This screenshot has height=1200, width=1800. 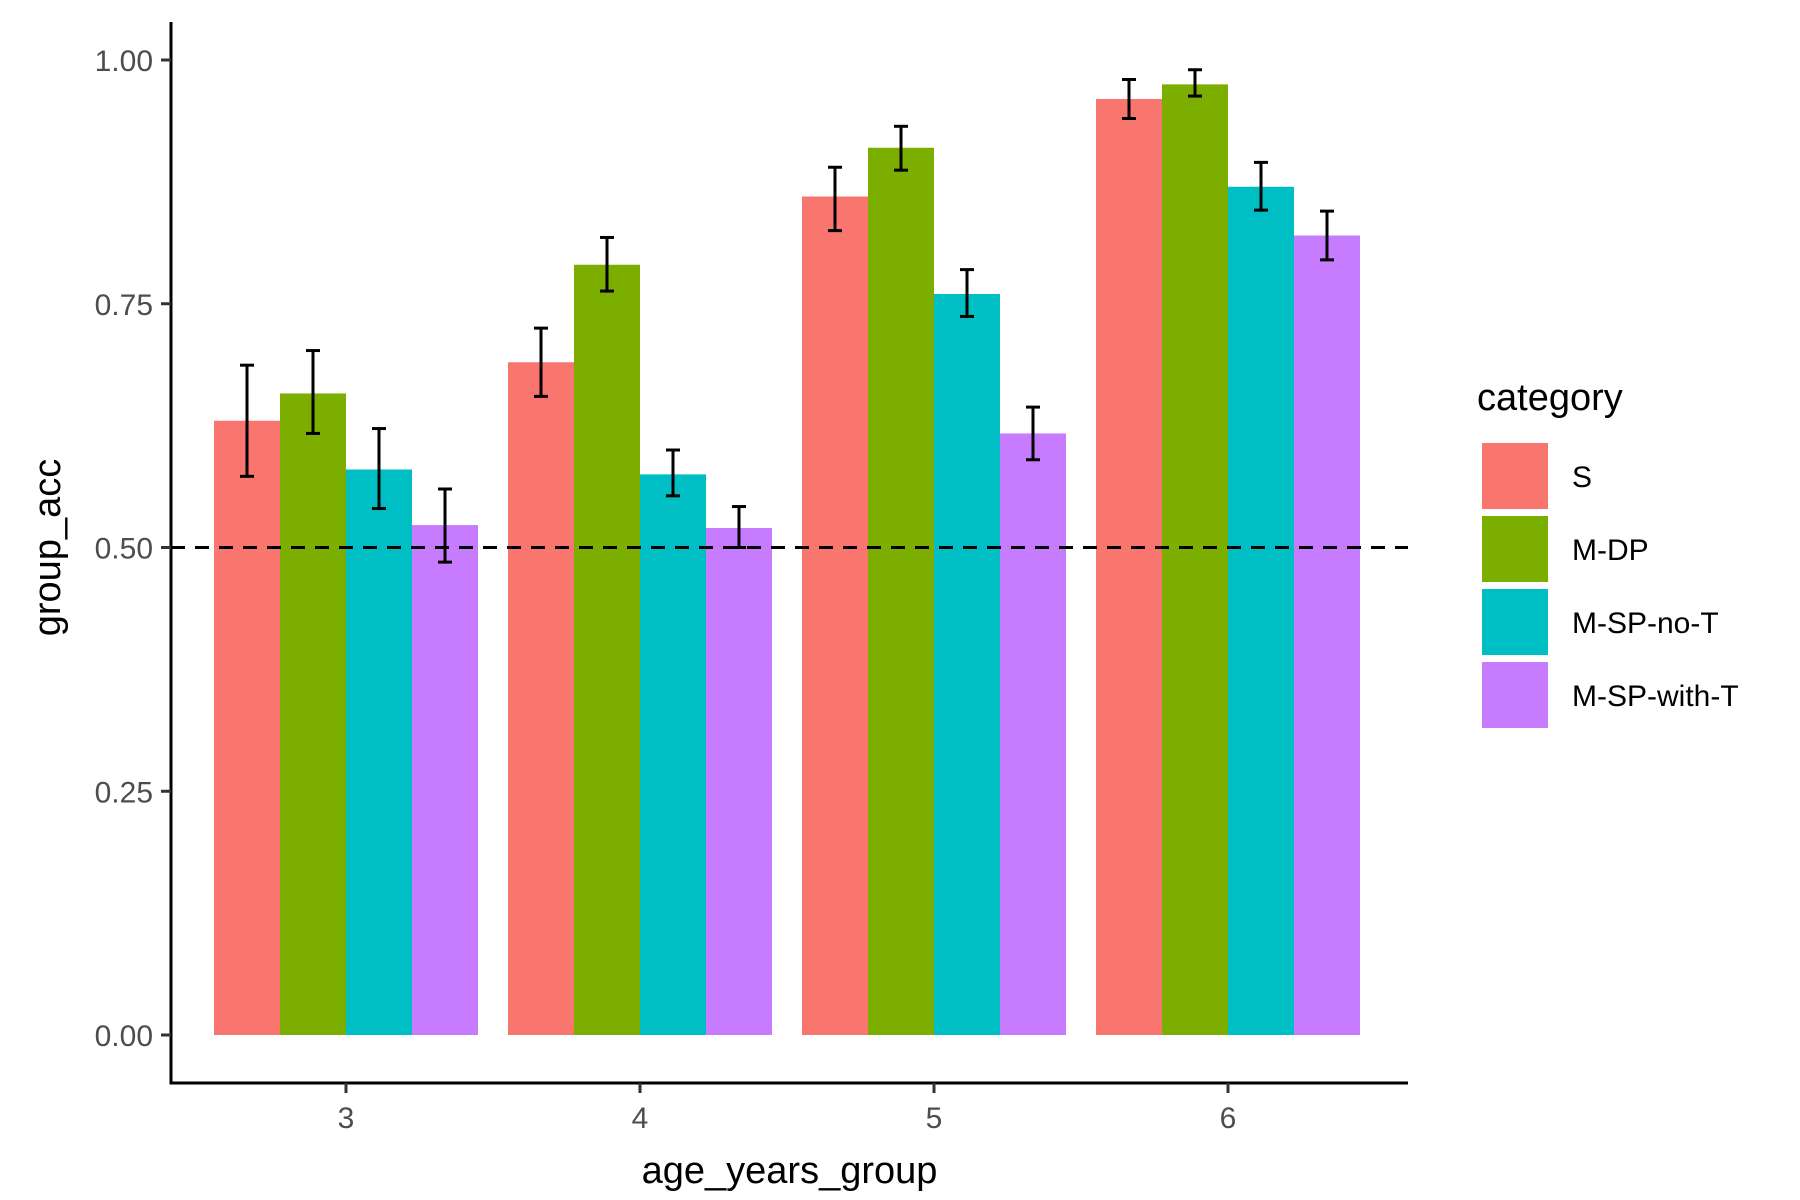 I want to click on x-tick-label: 4, so click(x=640, y=1118).